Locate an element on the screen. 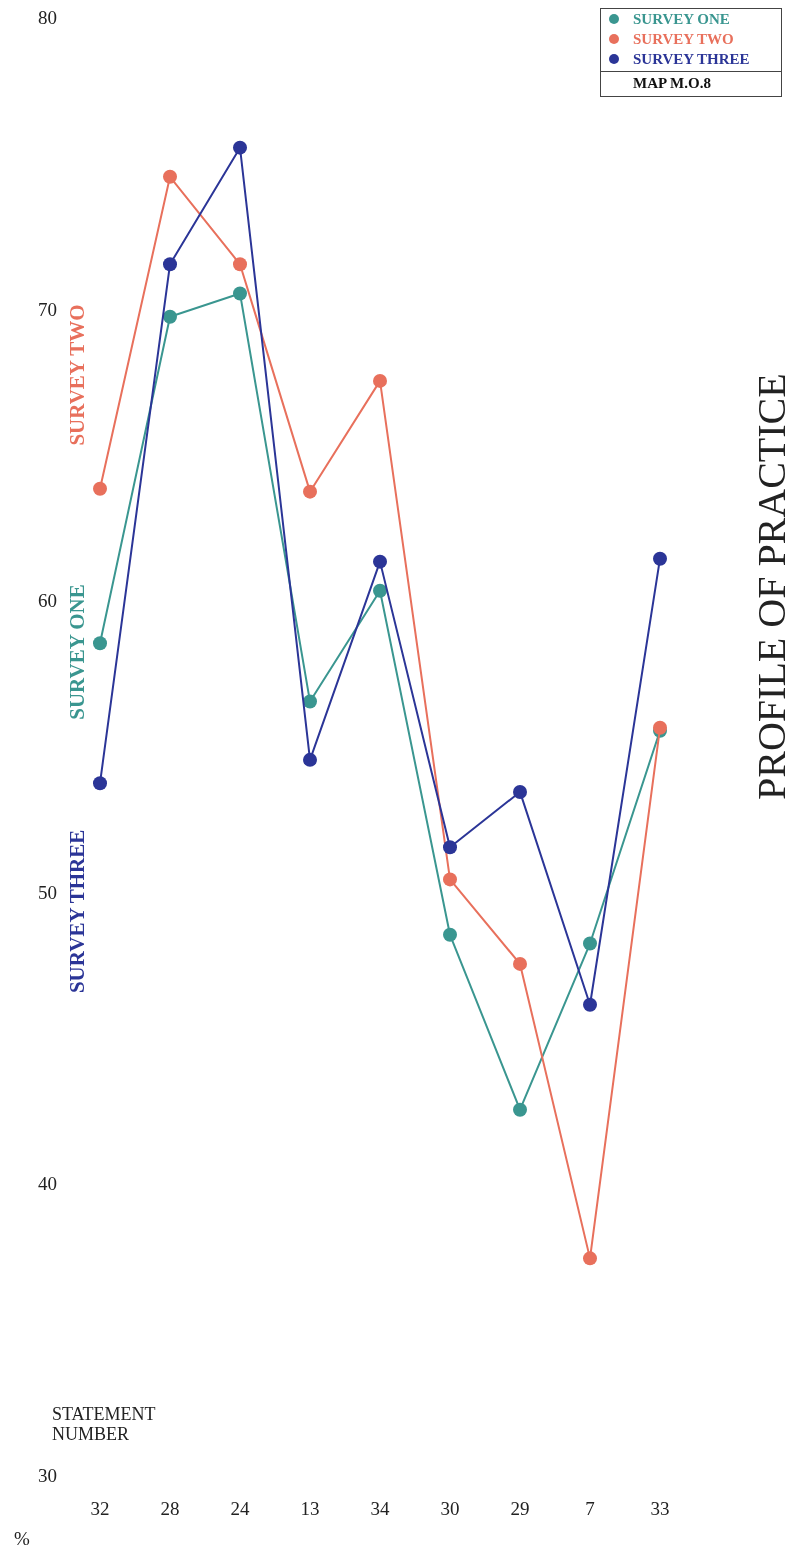 The width and height of the screenshot is (800, 1557). y-tick-label: 80 is located at coordinates (47, 18).